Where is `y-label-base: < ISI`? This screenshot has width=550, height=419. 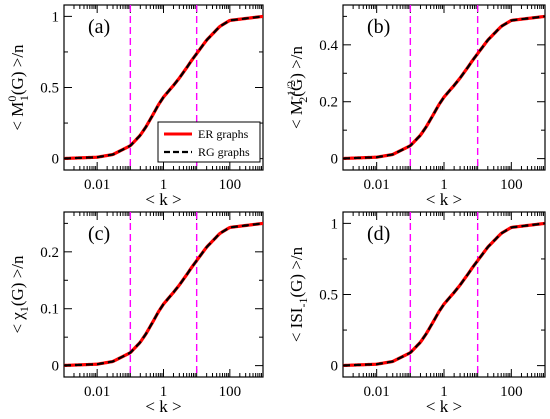
y-label-base: < ISI is located at coordinates (296, 324).